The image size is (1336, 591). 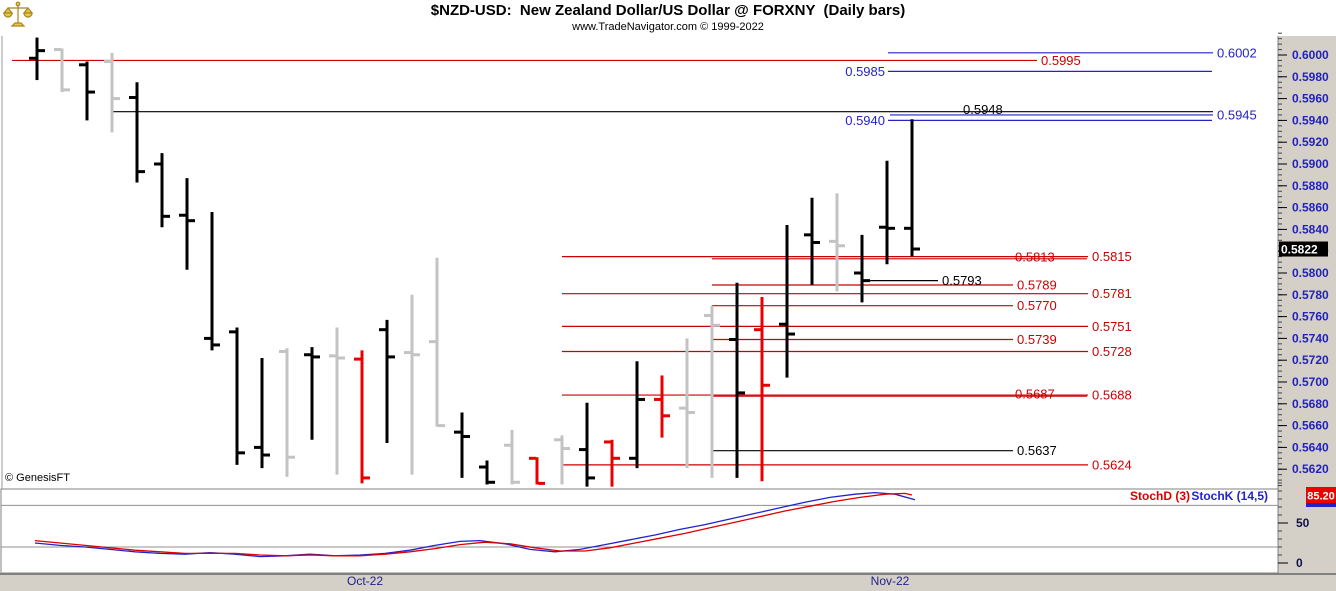 What do you see at coordinates (1310, 338) in the screenshot?
I see `price-tick-label: 0.5740` at bounding box center [1310, 338].